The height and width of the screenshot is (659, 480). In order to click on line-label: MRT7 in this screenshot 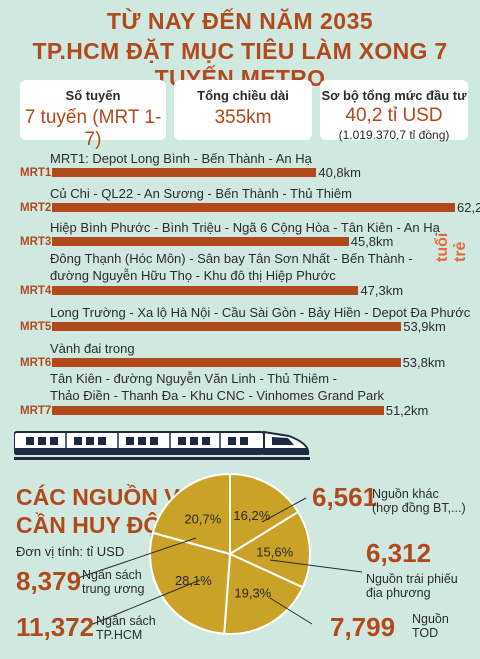, I will do `click(36, 411)`.